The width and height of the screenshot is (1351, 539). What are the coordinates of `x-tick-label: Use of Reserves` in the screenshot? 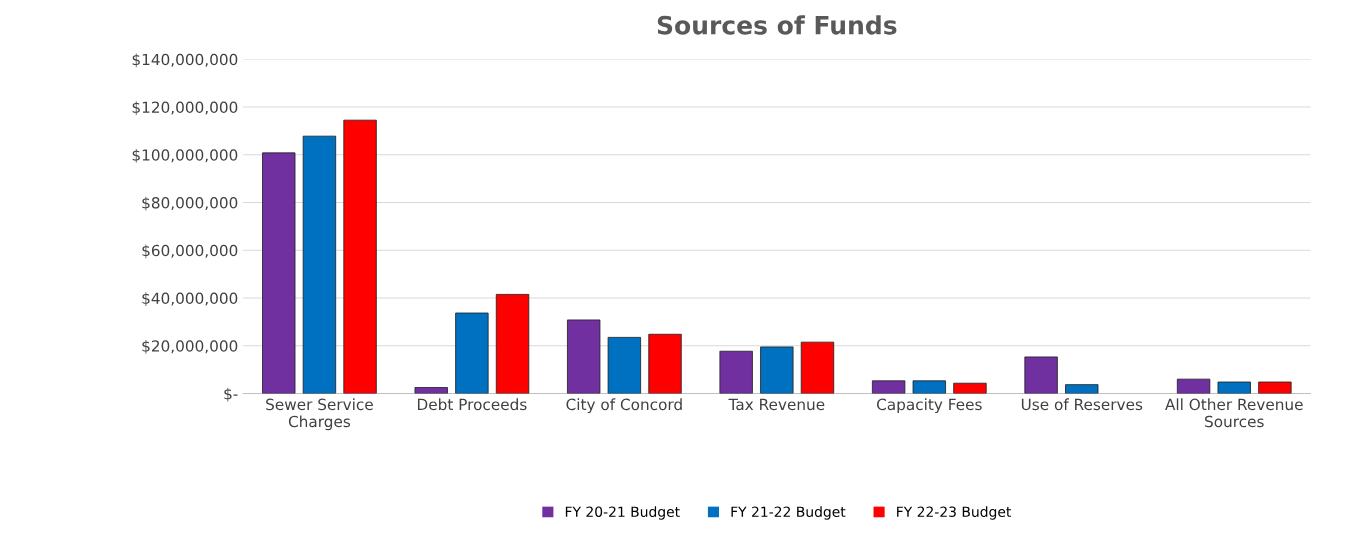 It's located at (1082, 404).